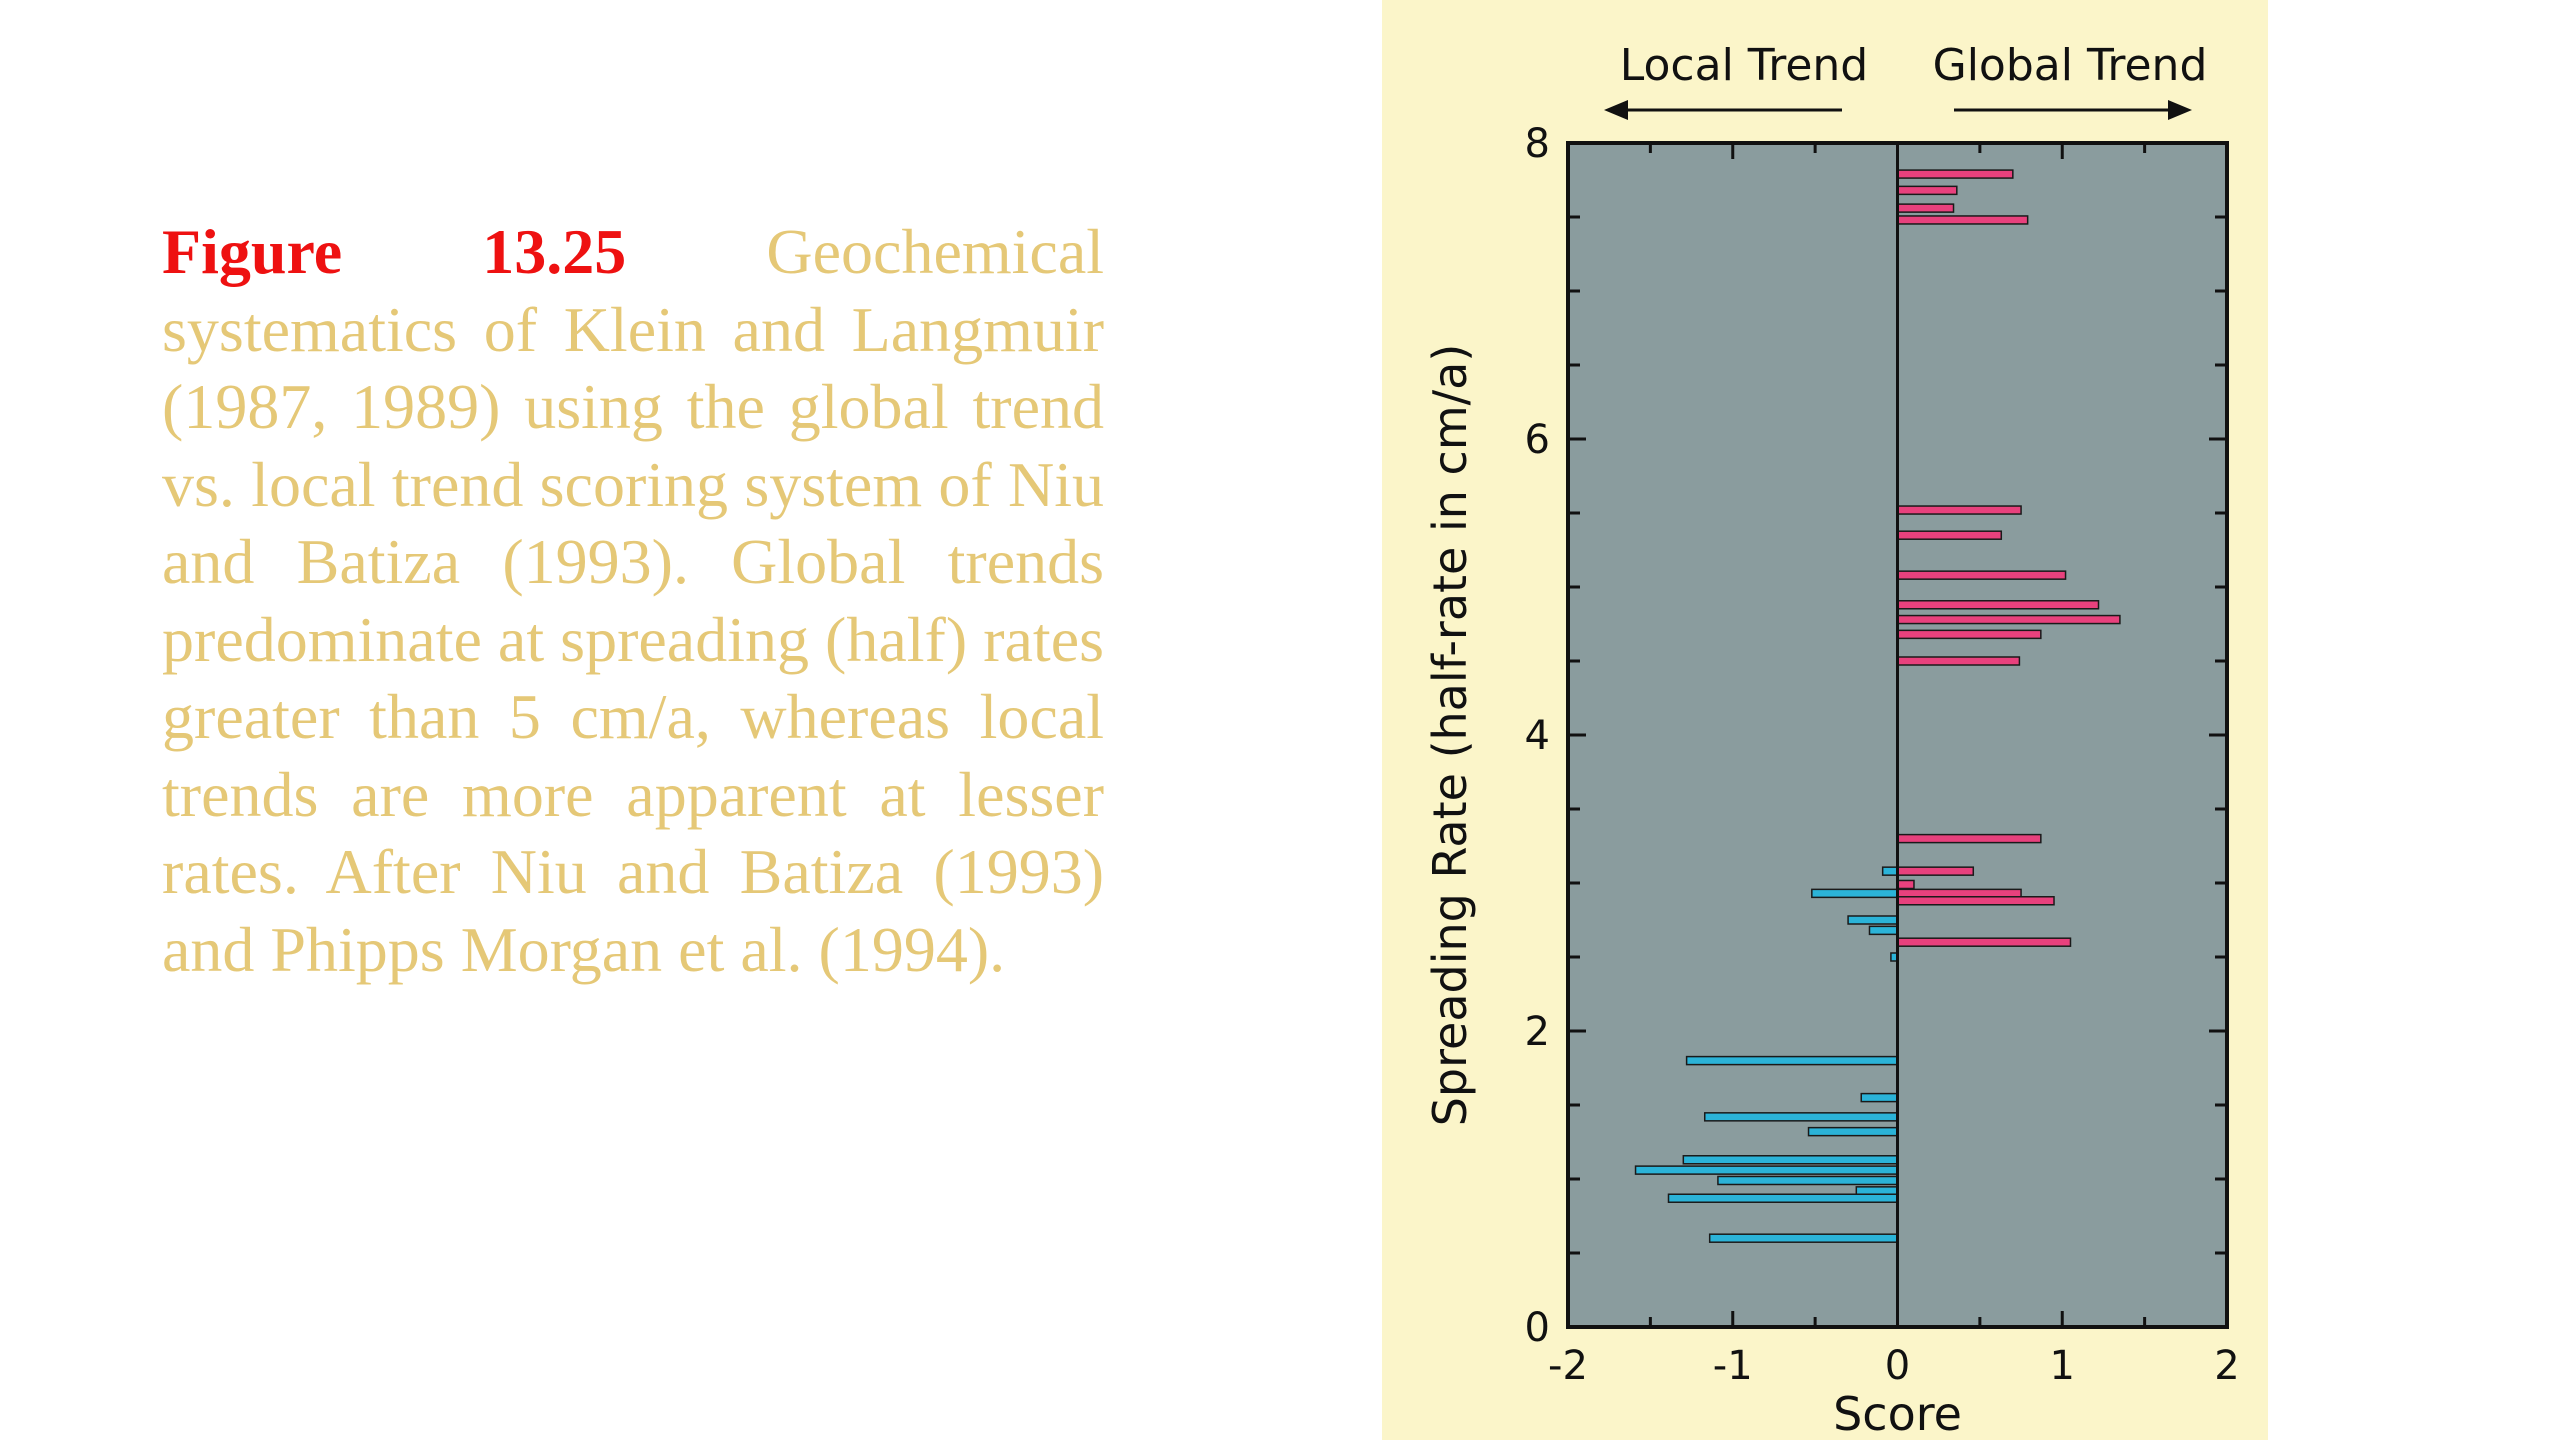 Image resolution: width=2560 pixels, height=1440 pixels. Describe the element at coordinates (2062, 1366) in the screenshot. I see `x-tick-label: 1` at that location.